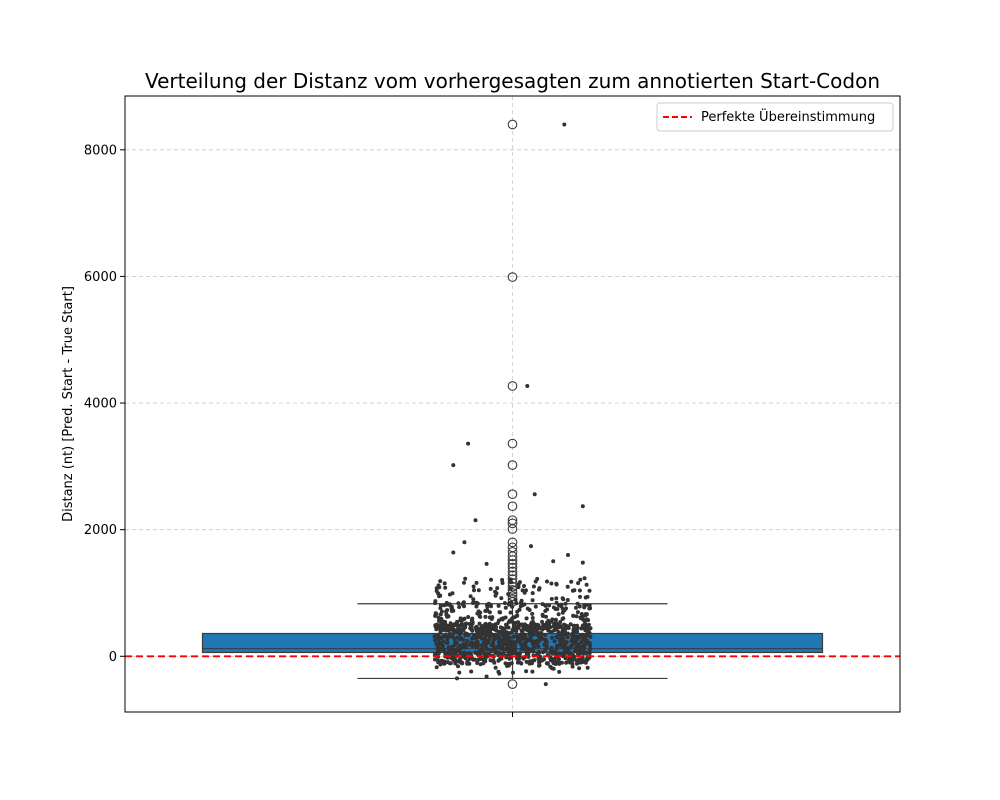 This screenshot has height=800, width=1000. I want to click on strip-points, so click(512, 404).